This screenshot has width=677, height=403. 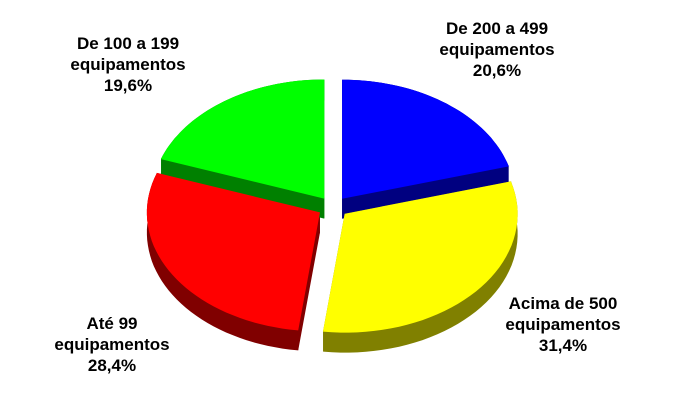 I want to click on category-label: Acima de 500 equipamentos, so click(x=563, y=314).